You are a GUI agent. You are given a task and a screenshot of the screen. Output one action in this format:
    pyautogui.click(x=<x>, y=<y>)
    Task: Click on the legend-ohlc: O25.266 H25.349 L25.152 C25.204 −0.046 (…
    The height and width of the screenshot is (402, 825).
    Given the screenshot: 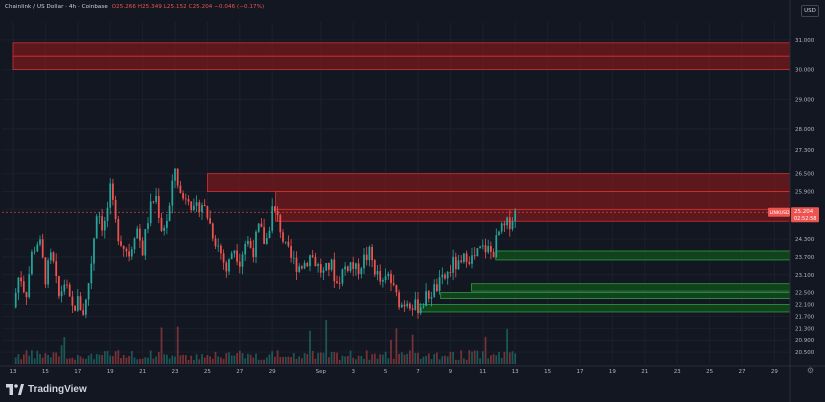 What is the action you would take?
    pyautogui.click(x=188, y=7)
    